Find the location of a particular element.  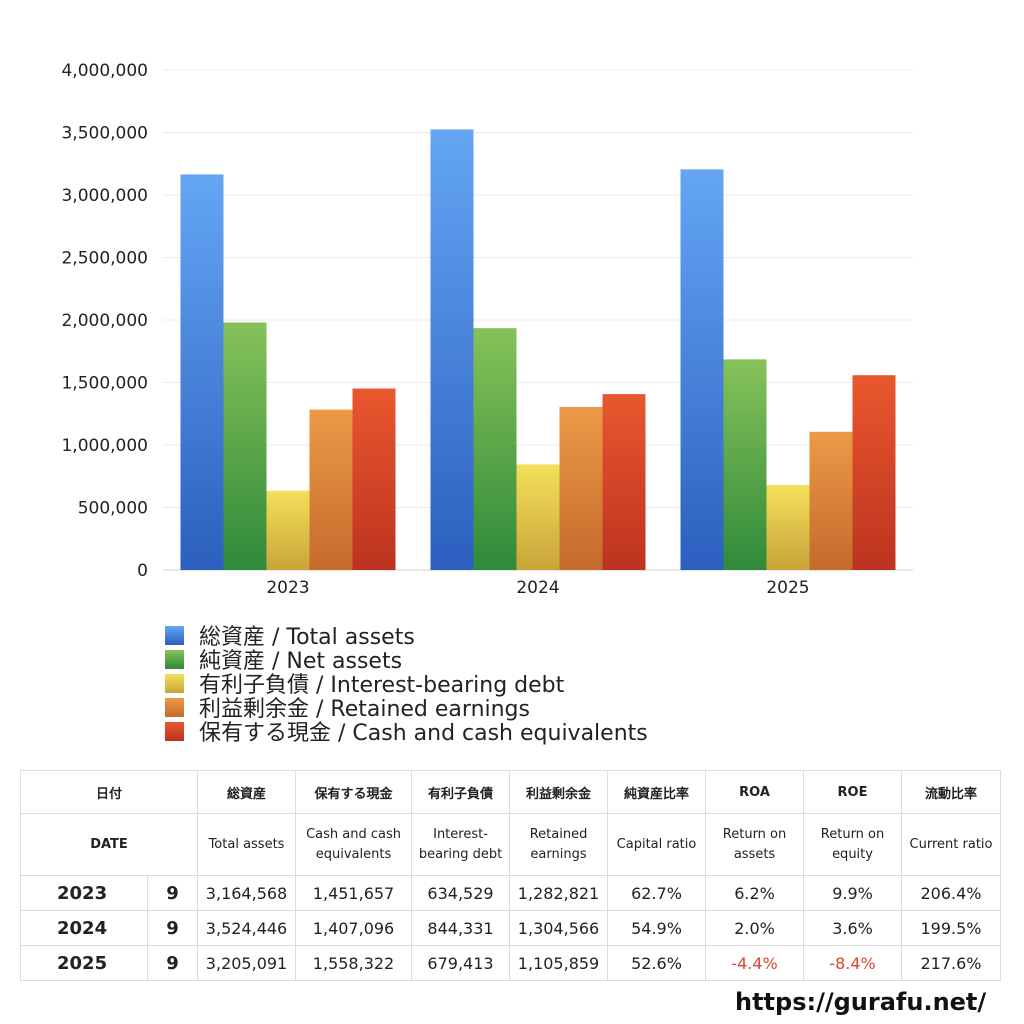

y-tick-label: 500,000 is located at coordinates (113, 509).